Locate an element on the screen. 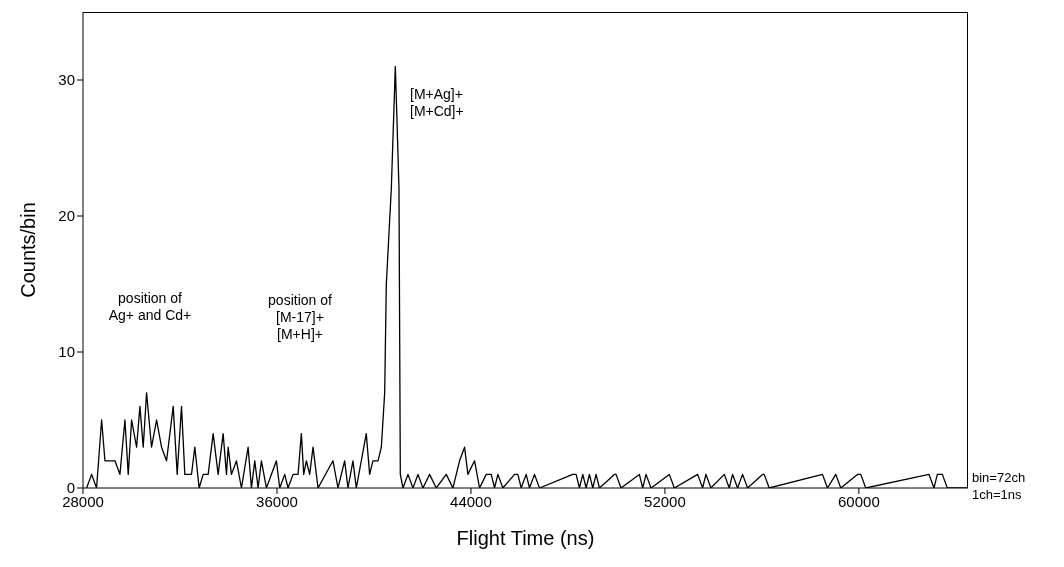  y-tick-label: 20 is located at coordinates (66, 216).